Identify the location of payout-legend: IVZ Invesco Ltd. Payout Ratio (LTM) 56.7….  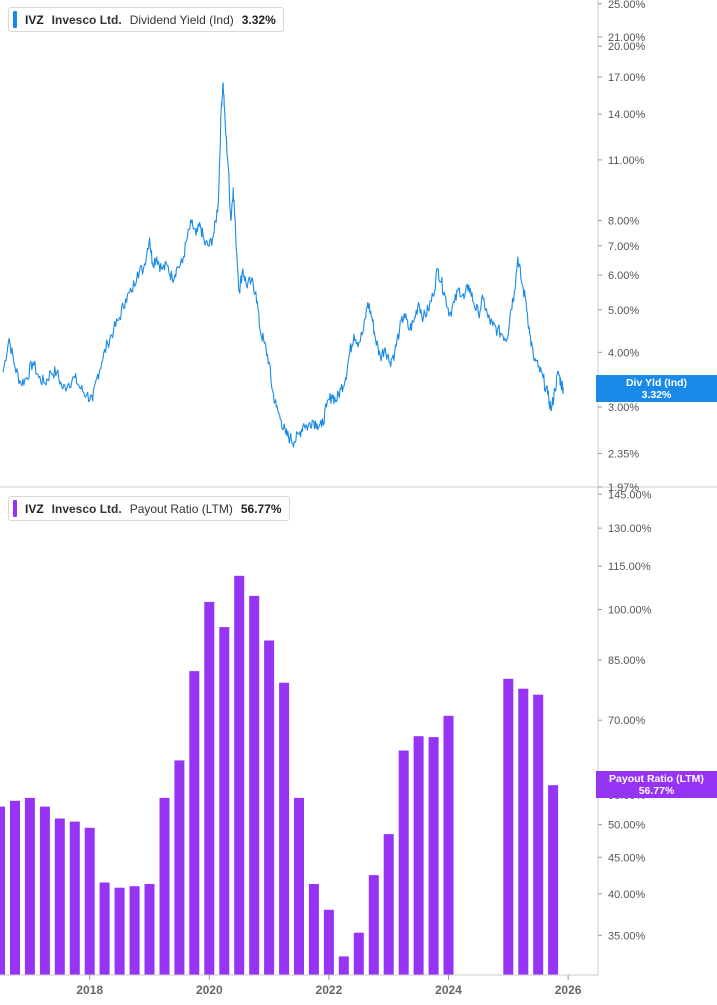
(149, 508).